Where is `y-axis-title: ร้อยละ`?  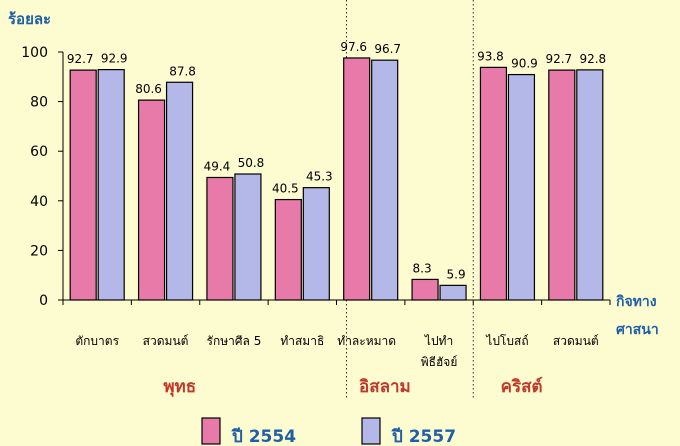 y-axis-title: ร้อยละ is located at coordinates (29, 19).